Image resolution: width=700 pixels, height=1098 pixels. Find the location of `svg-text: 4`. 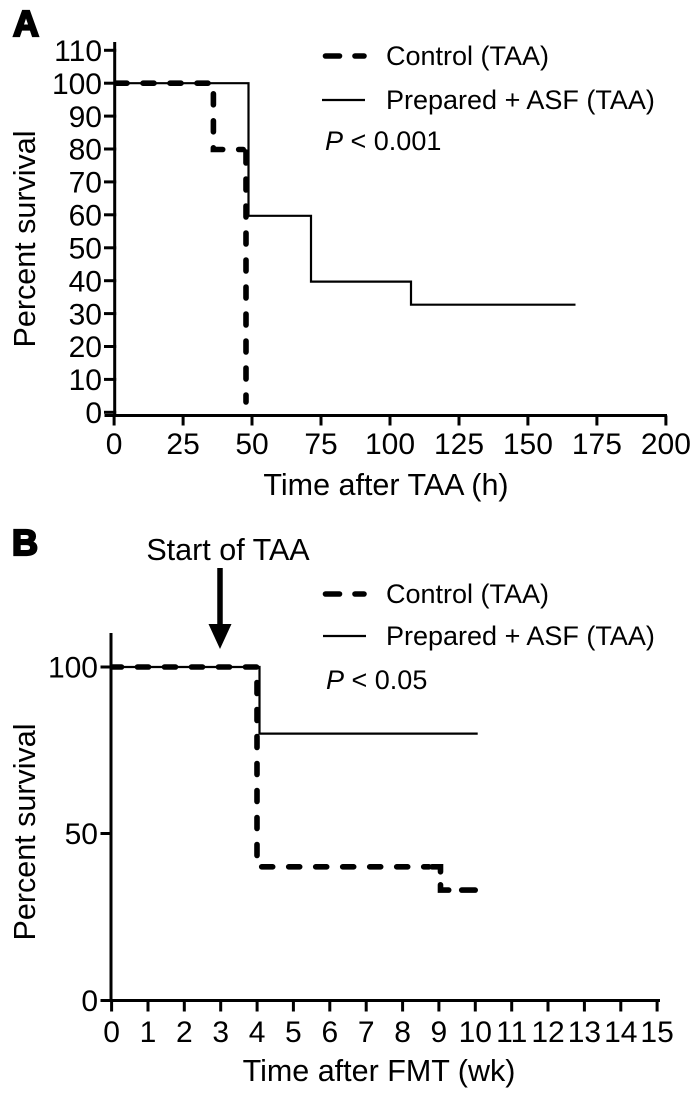

svg-text: 4 is located at coordinates (257, 1032).